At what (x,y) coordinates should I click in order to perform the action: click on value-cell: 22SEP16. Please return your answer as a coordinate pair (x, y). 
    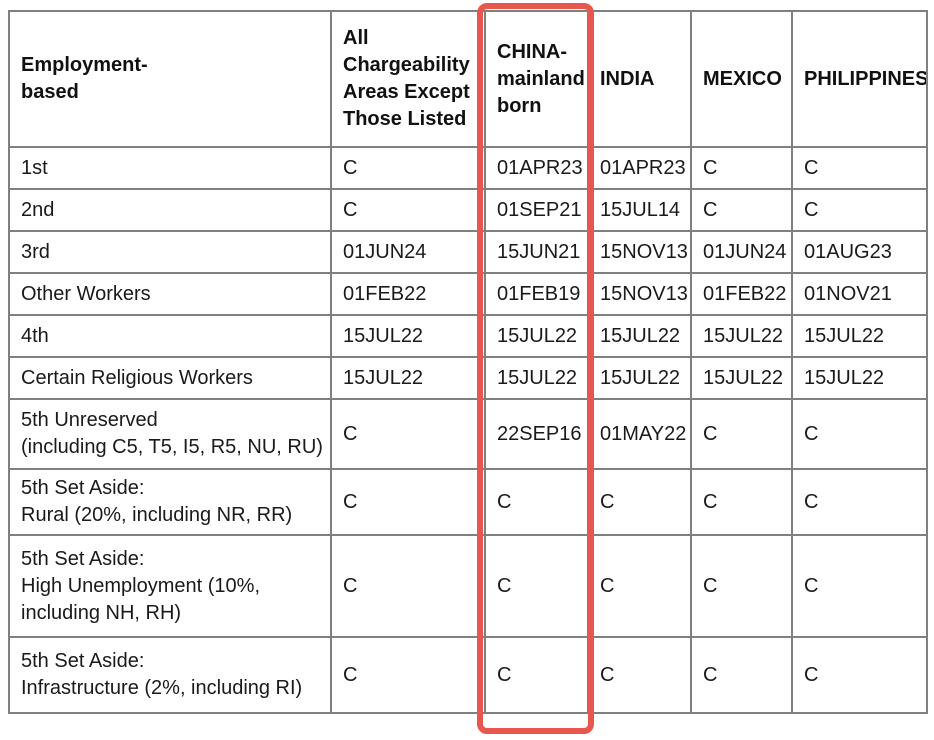
    Looking at the image, I should click on (536, 434).